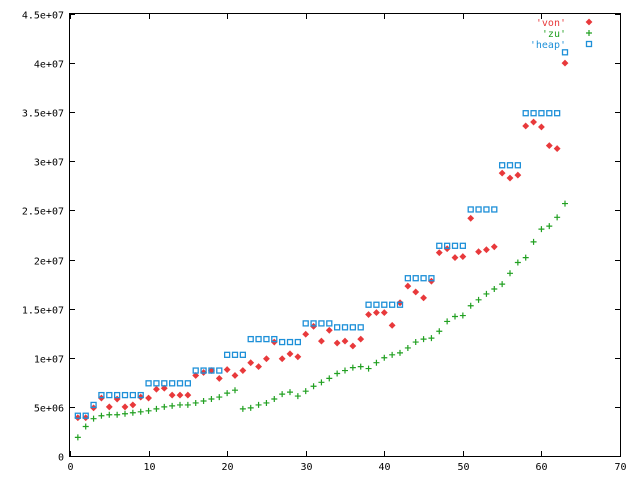 The image size is (640, 480). I want to click on x-tick-label: 30, so click(306, 467).